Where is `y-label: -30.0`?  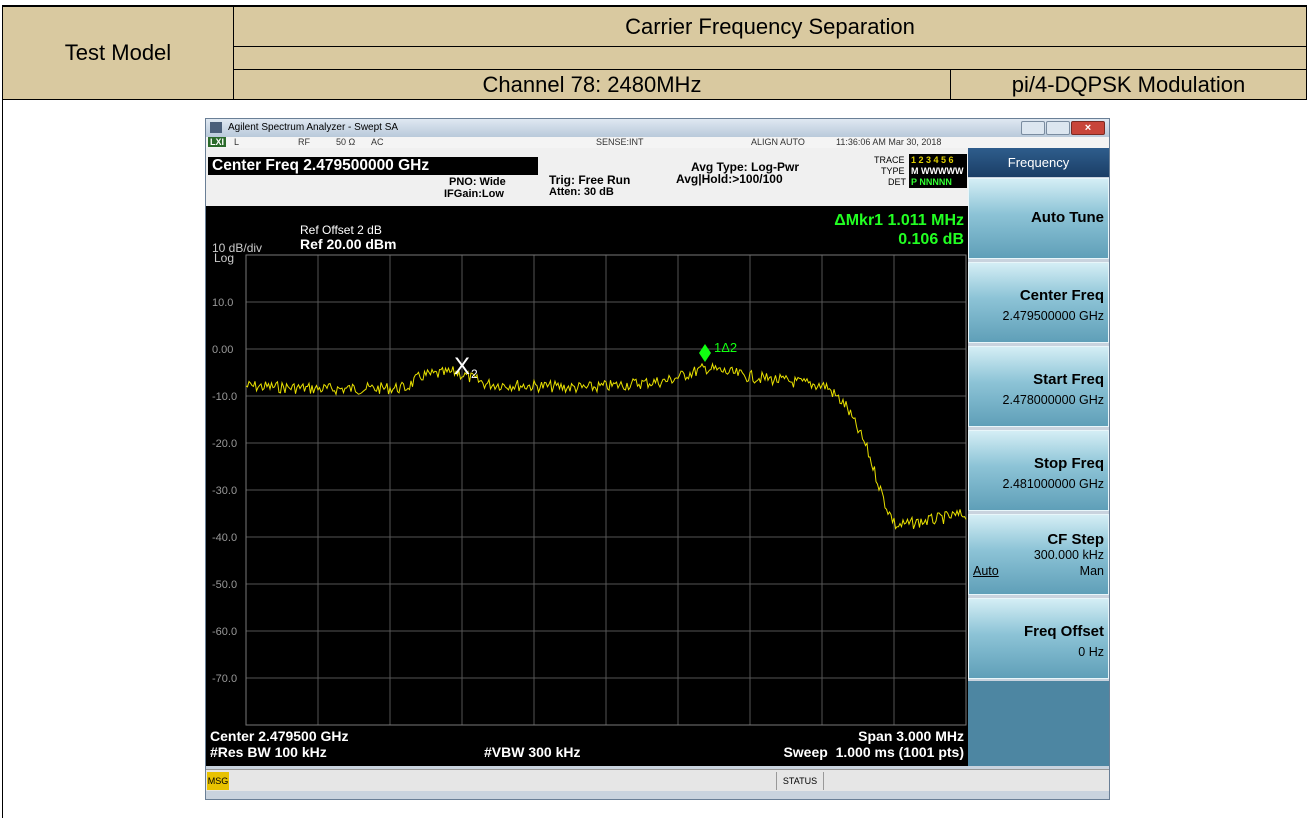
y-label: -30.0 is located at coordinates (224, 491).